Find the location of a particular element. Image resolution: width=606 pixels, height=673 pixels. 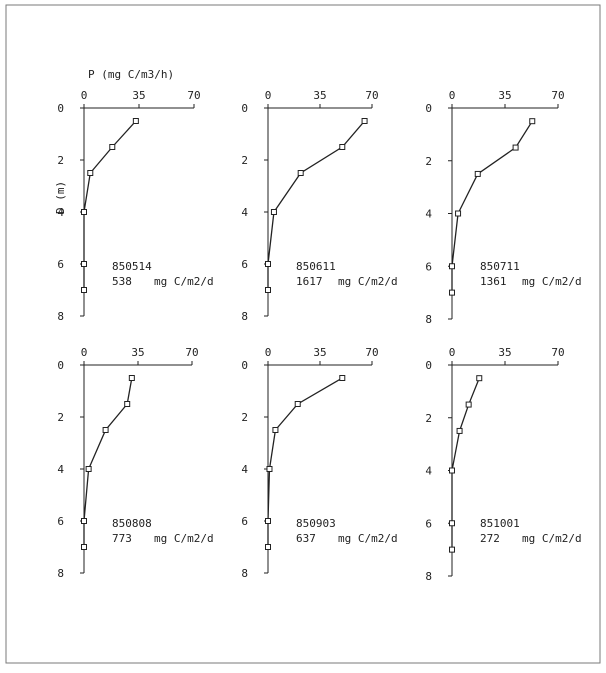

panel-850611: 0 35 70 0 2 4 6 8 850611 1617 mg C/m2/d is located at coordinates (319, 206).